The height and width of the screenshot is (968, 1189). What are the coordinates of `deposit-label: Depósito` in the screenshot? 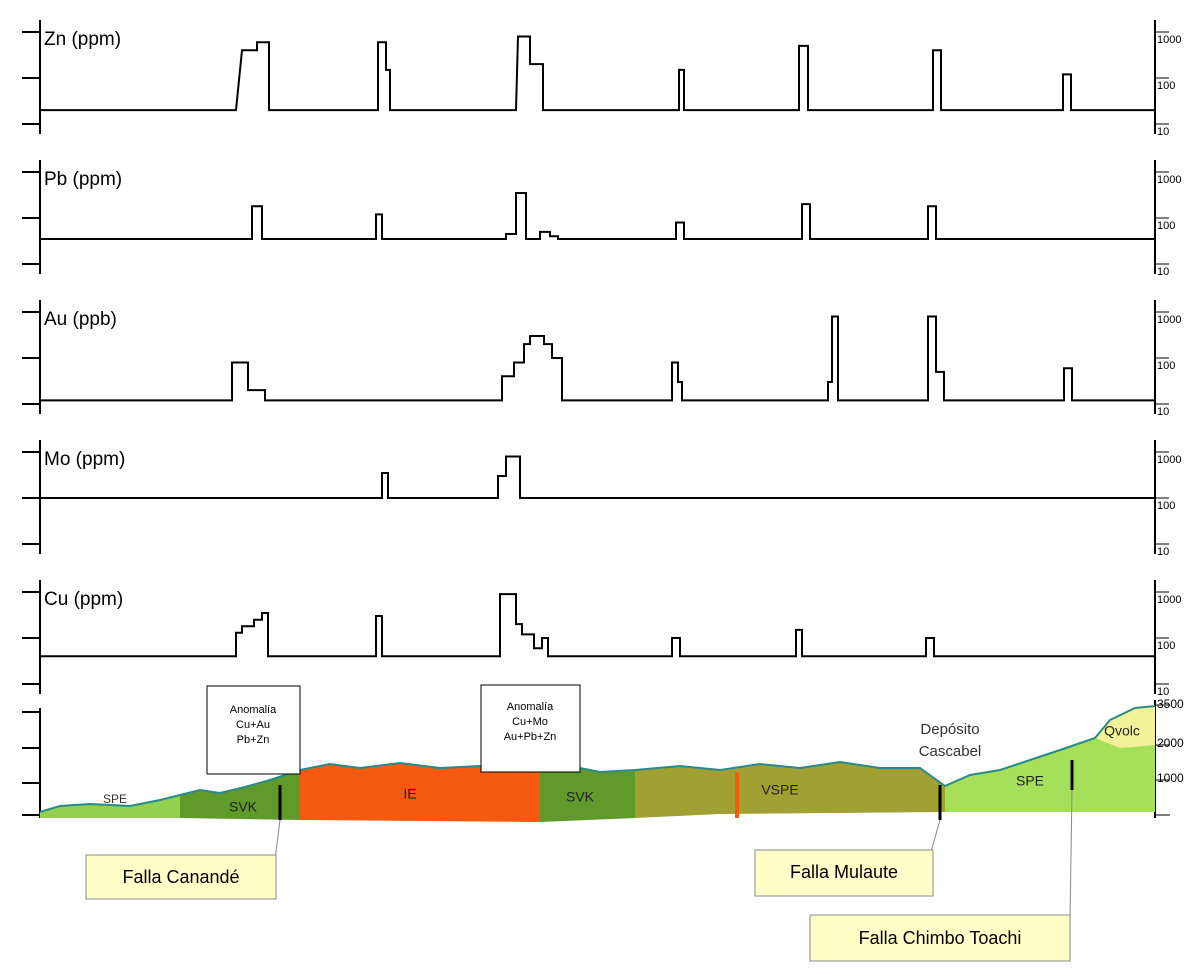 It's located at (949, 729).